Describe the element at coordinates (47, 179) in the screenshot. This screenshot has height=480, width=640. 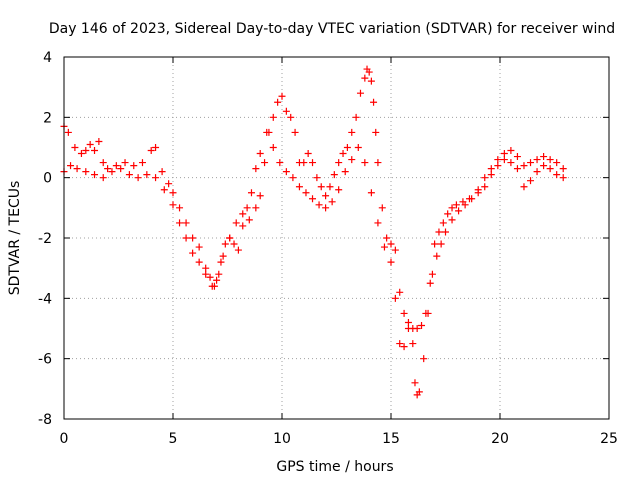
I see `y-tick-label: 0` at that location.